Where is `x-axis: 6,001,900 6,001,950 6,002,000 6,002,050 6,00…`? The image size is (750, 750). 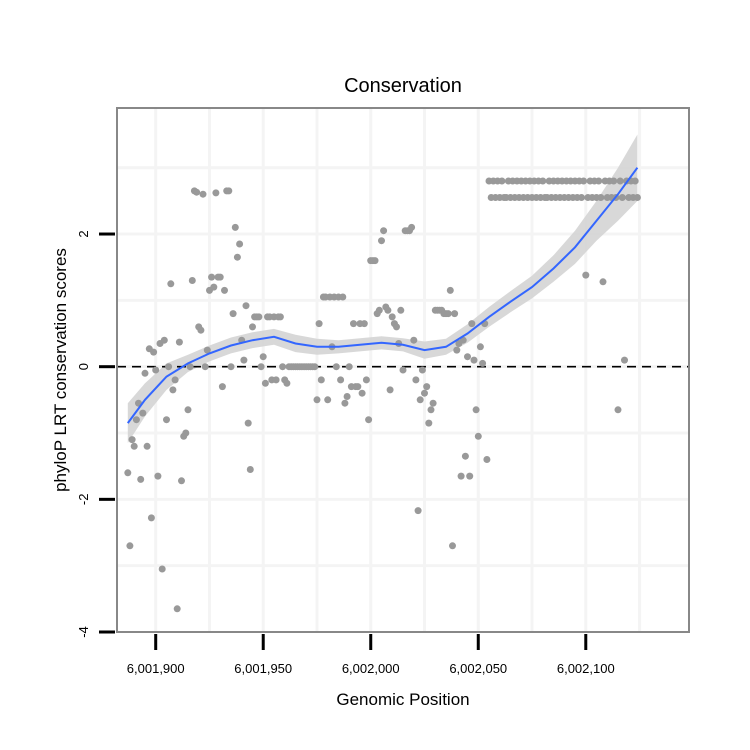 x-axis: 6,001,900 6,001,950 6,002,000 6,002,050 6,00… is located at coordinates (371, 655).